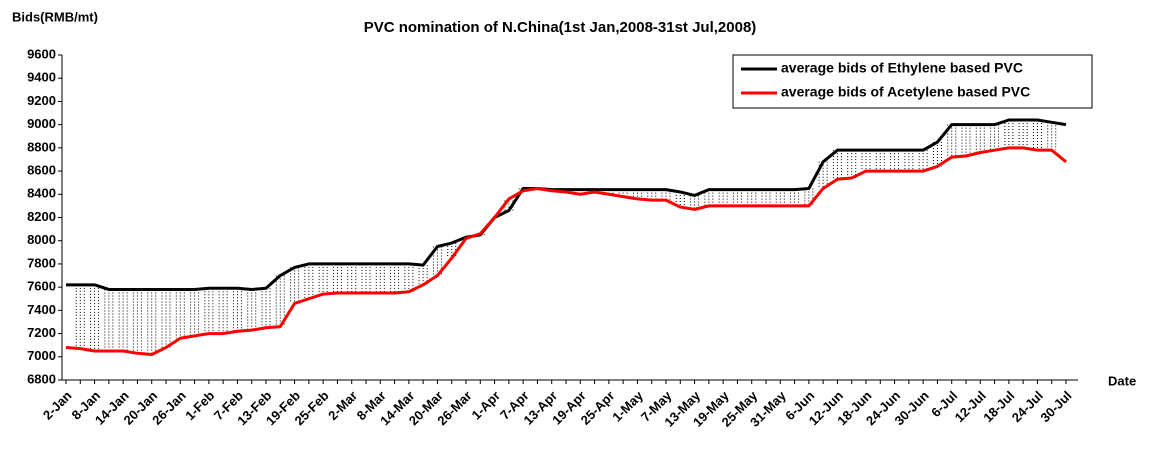  What do you see at coordinates (41, 53) in the screenshot?
I see `y-tick-label: 9600` at bounding box center [41, 53].